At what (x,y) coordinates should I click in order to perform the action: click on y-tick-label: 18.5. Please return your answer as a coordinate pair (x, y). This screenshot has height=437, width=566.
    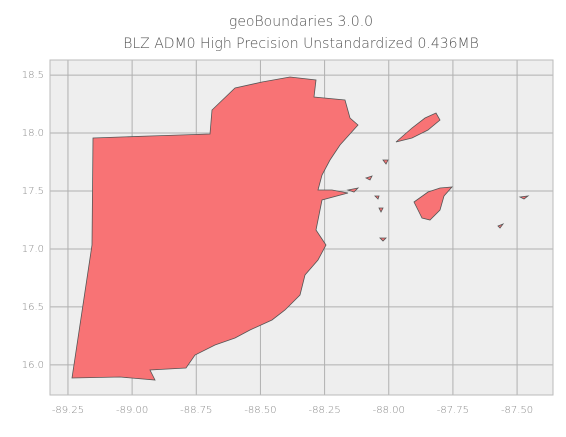
    Looking at the image, I should click on (33, 75).